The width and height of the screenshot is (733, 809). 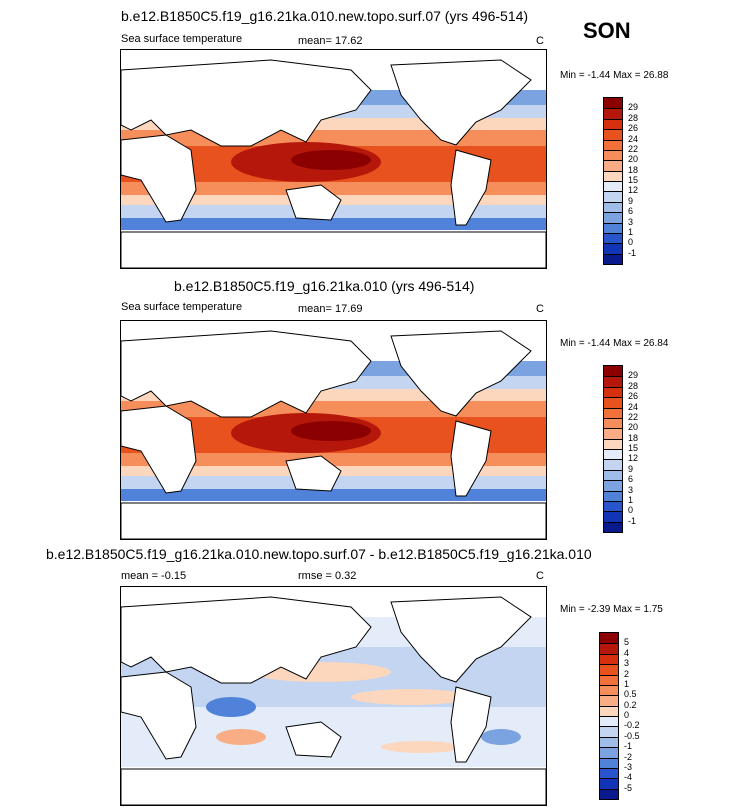 I want to click on panel-2-variable-label: Sea surface temperature, so click(x=182, y=307).